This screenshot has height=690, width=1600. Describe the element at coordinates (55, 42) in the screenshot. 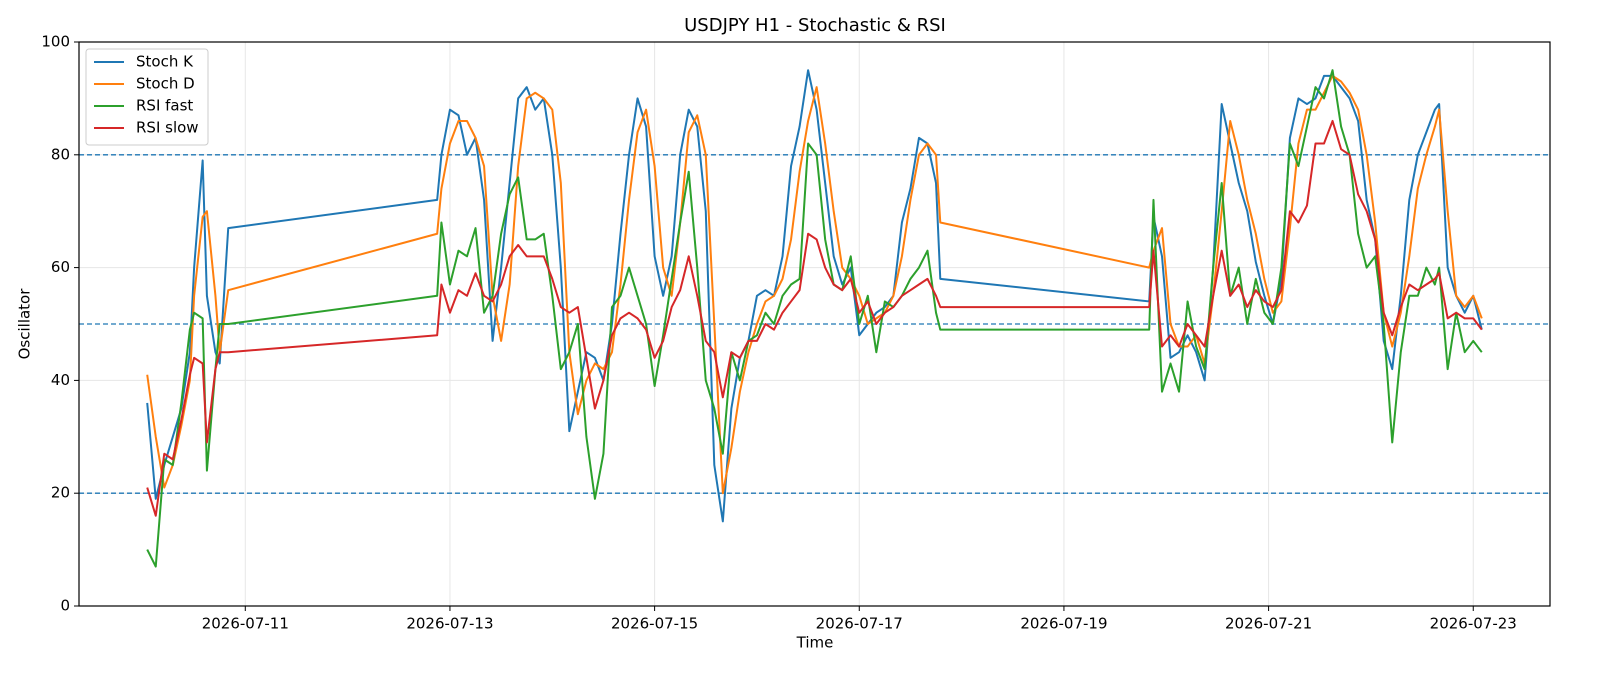

I see `y-tick-label: 100` at that location.